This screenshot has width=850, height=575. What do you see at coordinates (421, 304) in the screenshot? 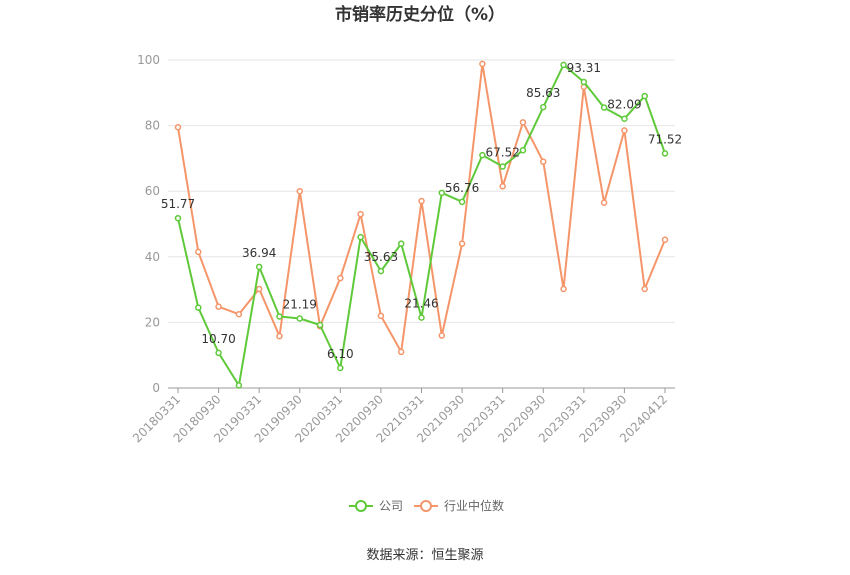
I see `data-label: 21.46` at bounding box center [421, 304].